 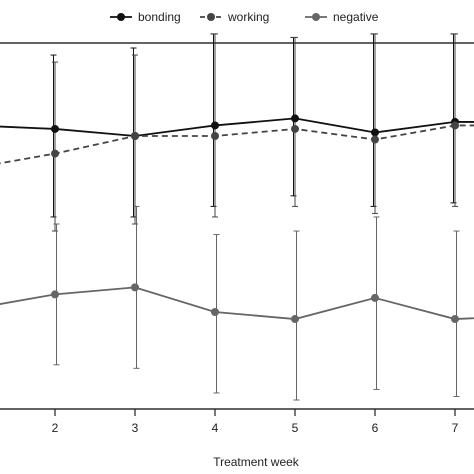 What do you see at coordinates (255, 422) in the screenshot?
I see `x-axis: 2 3 4 5 6 7` at bounding box center [255, 422].